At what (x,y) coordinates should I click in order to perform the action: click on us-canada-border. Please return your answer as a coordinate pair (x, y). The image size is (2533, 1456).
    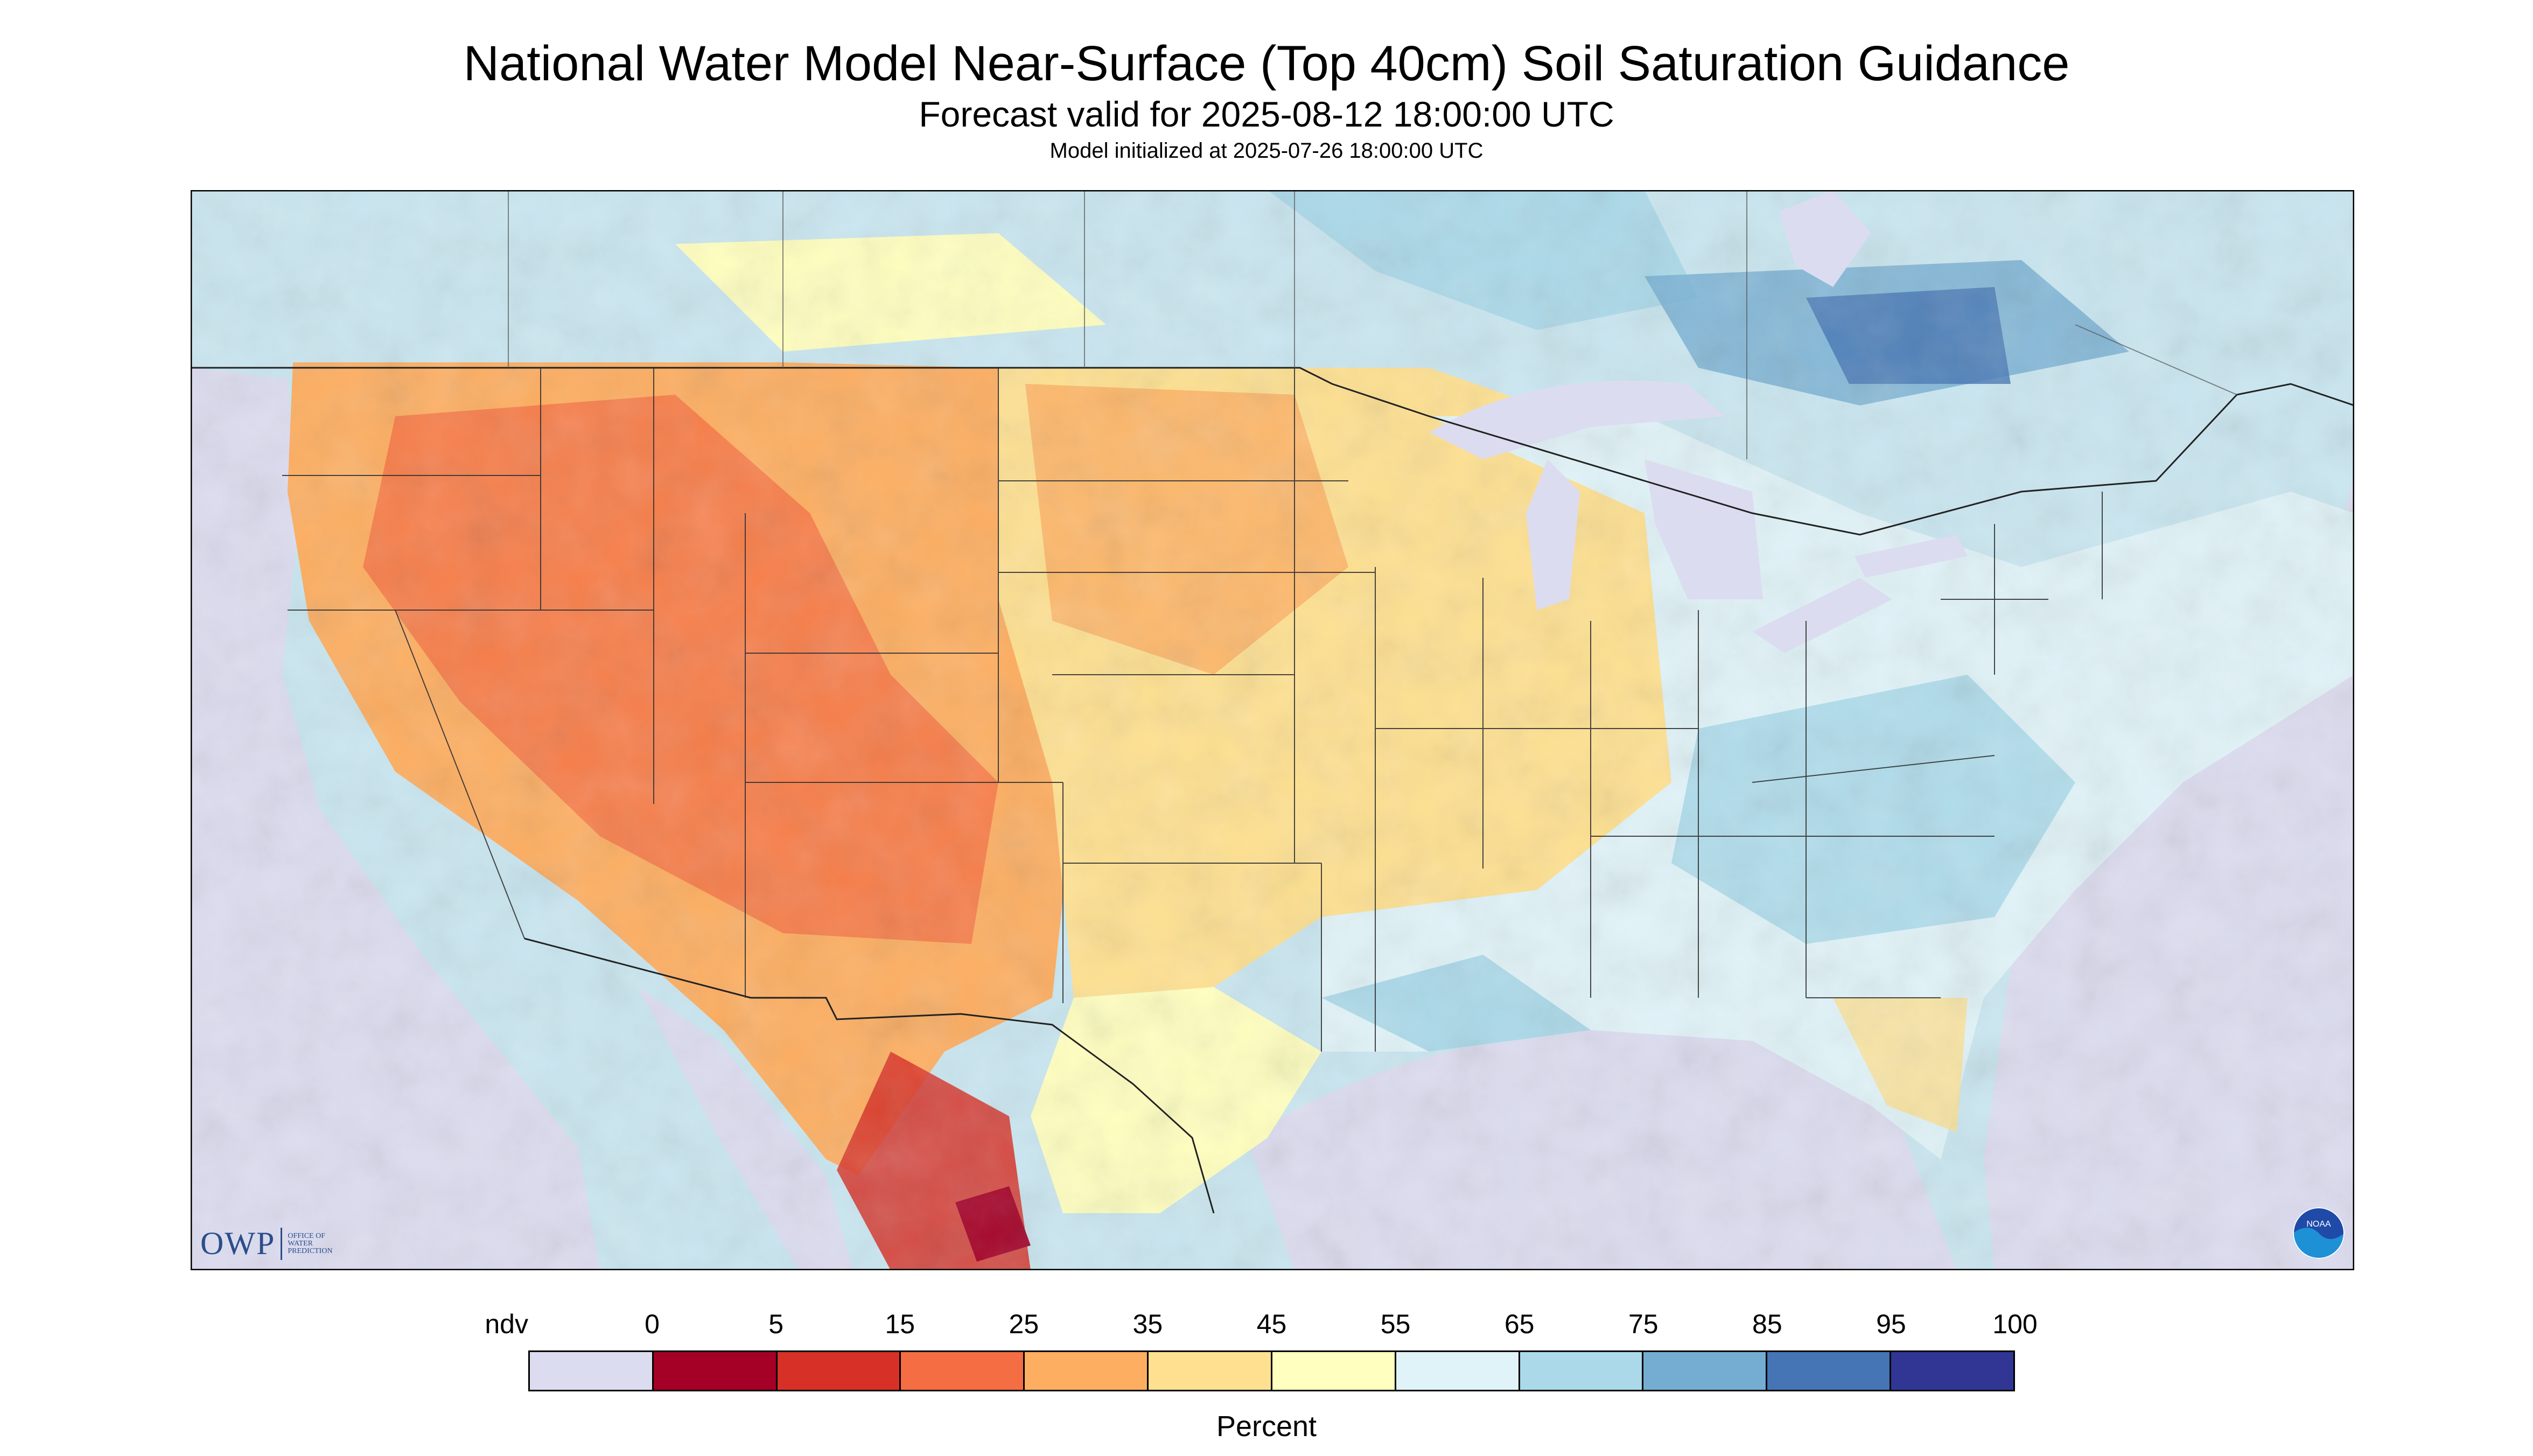
    Looking at the image, I should click on (1272, 451).